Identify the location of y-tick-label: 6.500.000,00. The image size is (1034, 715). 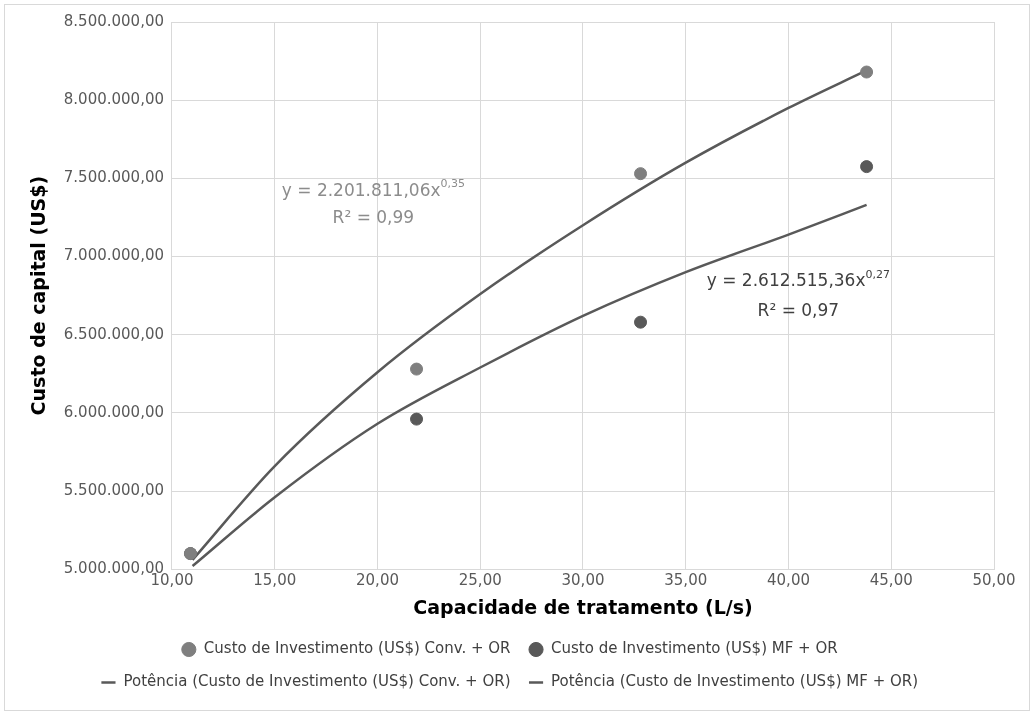
(113, 333).